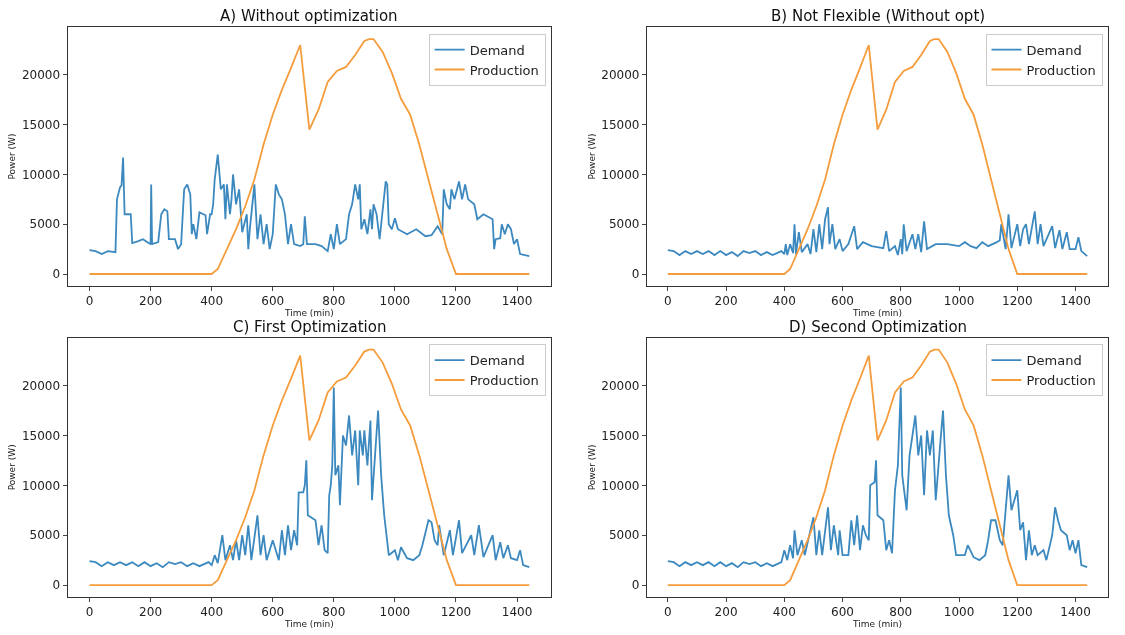 The height and width of the screenshot is (635, 1125). Describe the element at coordinates (309, 16) in the screenshot. I see `chart-title: A) Without optimization` at that location.